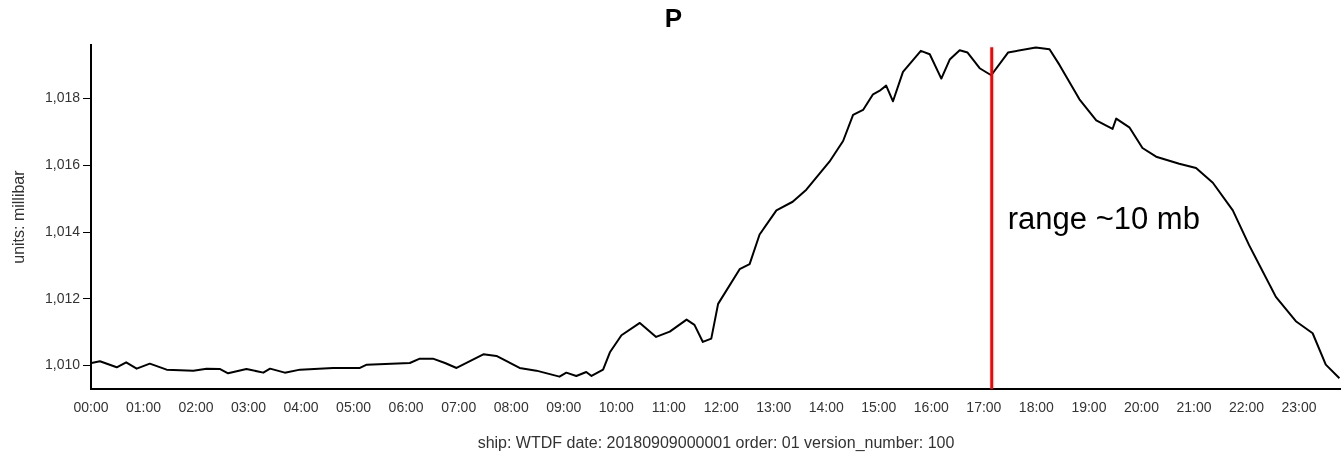 This screenshot has height=461, width=1341. What do you see at coordinates (716, 442) in the screenshot?
I see `x-axis-title: ship: WTDF date: 20180909000001 order: 01 version_number: 100` at bounding box center [716, 442].